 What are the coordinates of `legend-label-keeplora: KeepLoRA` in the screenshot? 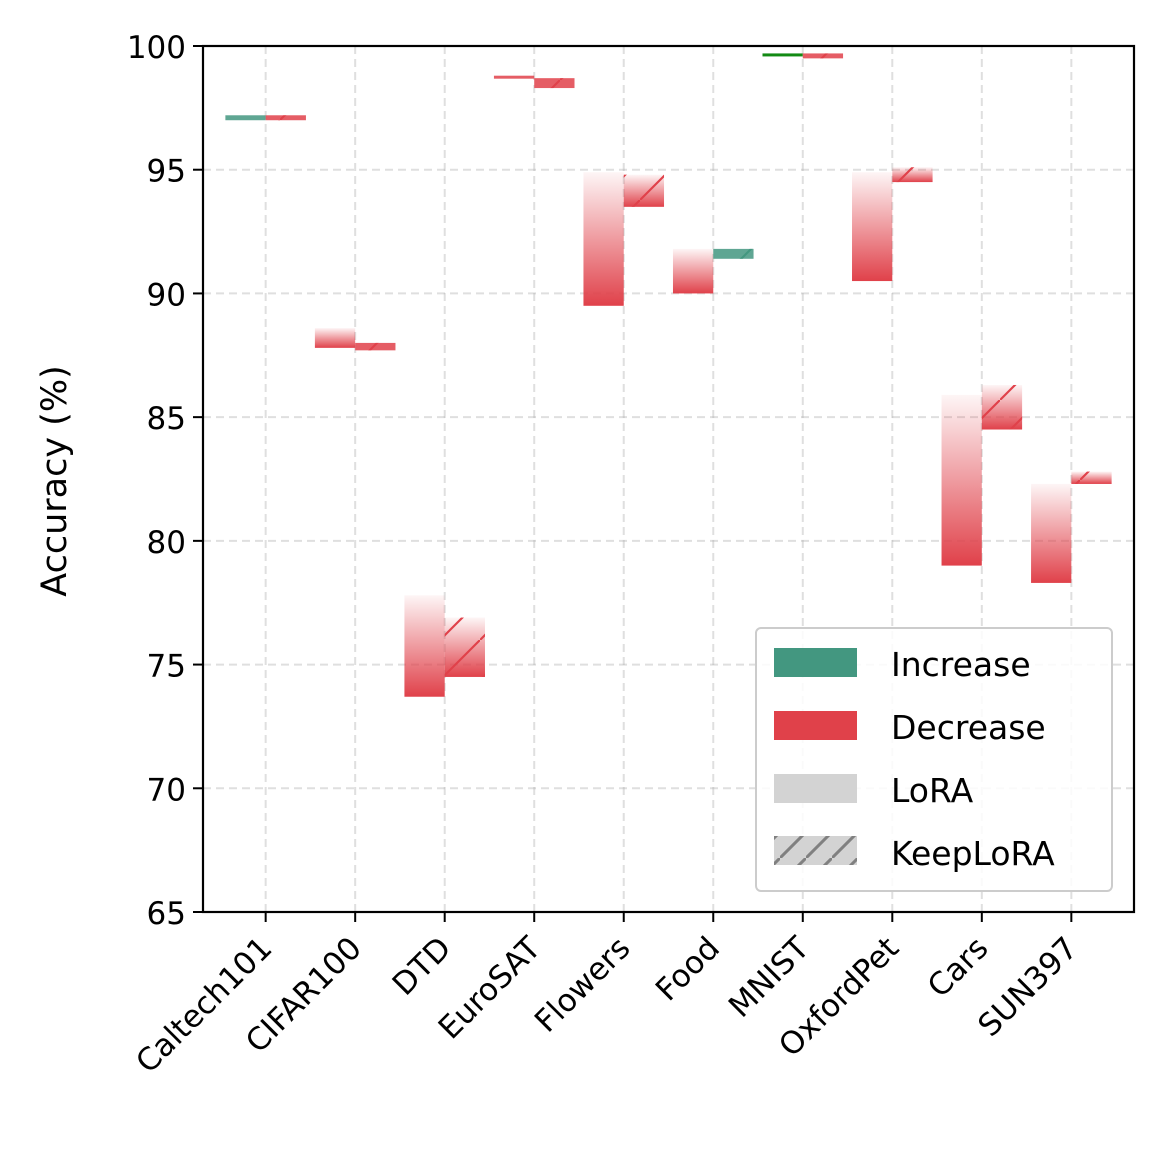 It's located at (973, 853).